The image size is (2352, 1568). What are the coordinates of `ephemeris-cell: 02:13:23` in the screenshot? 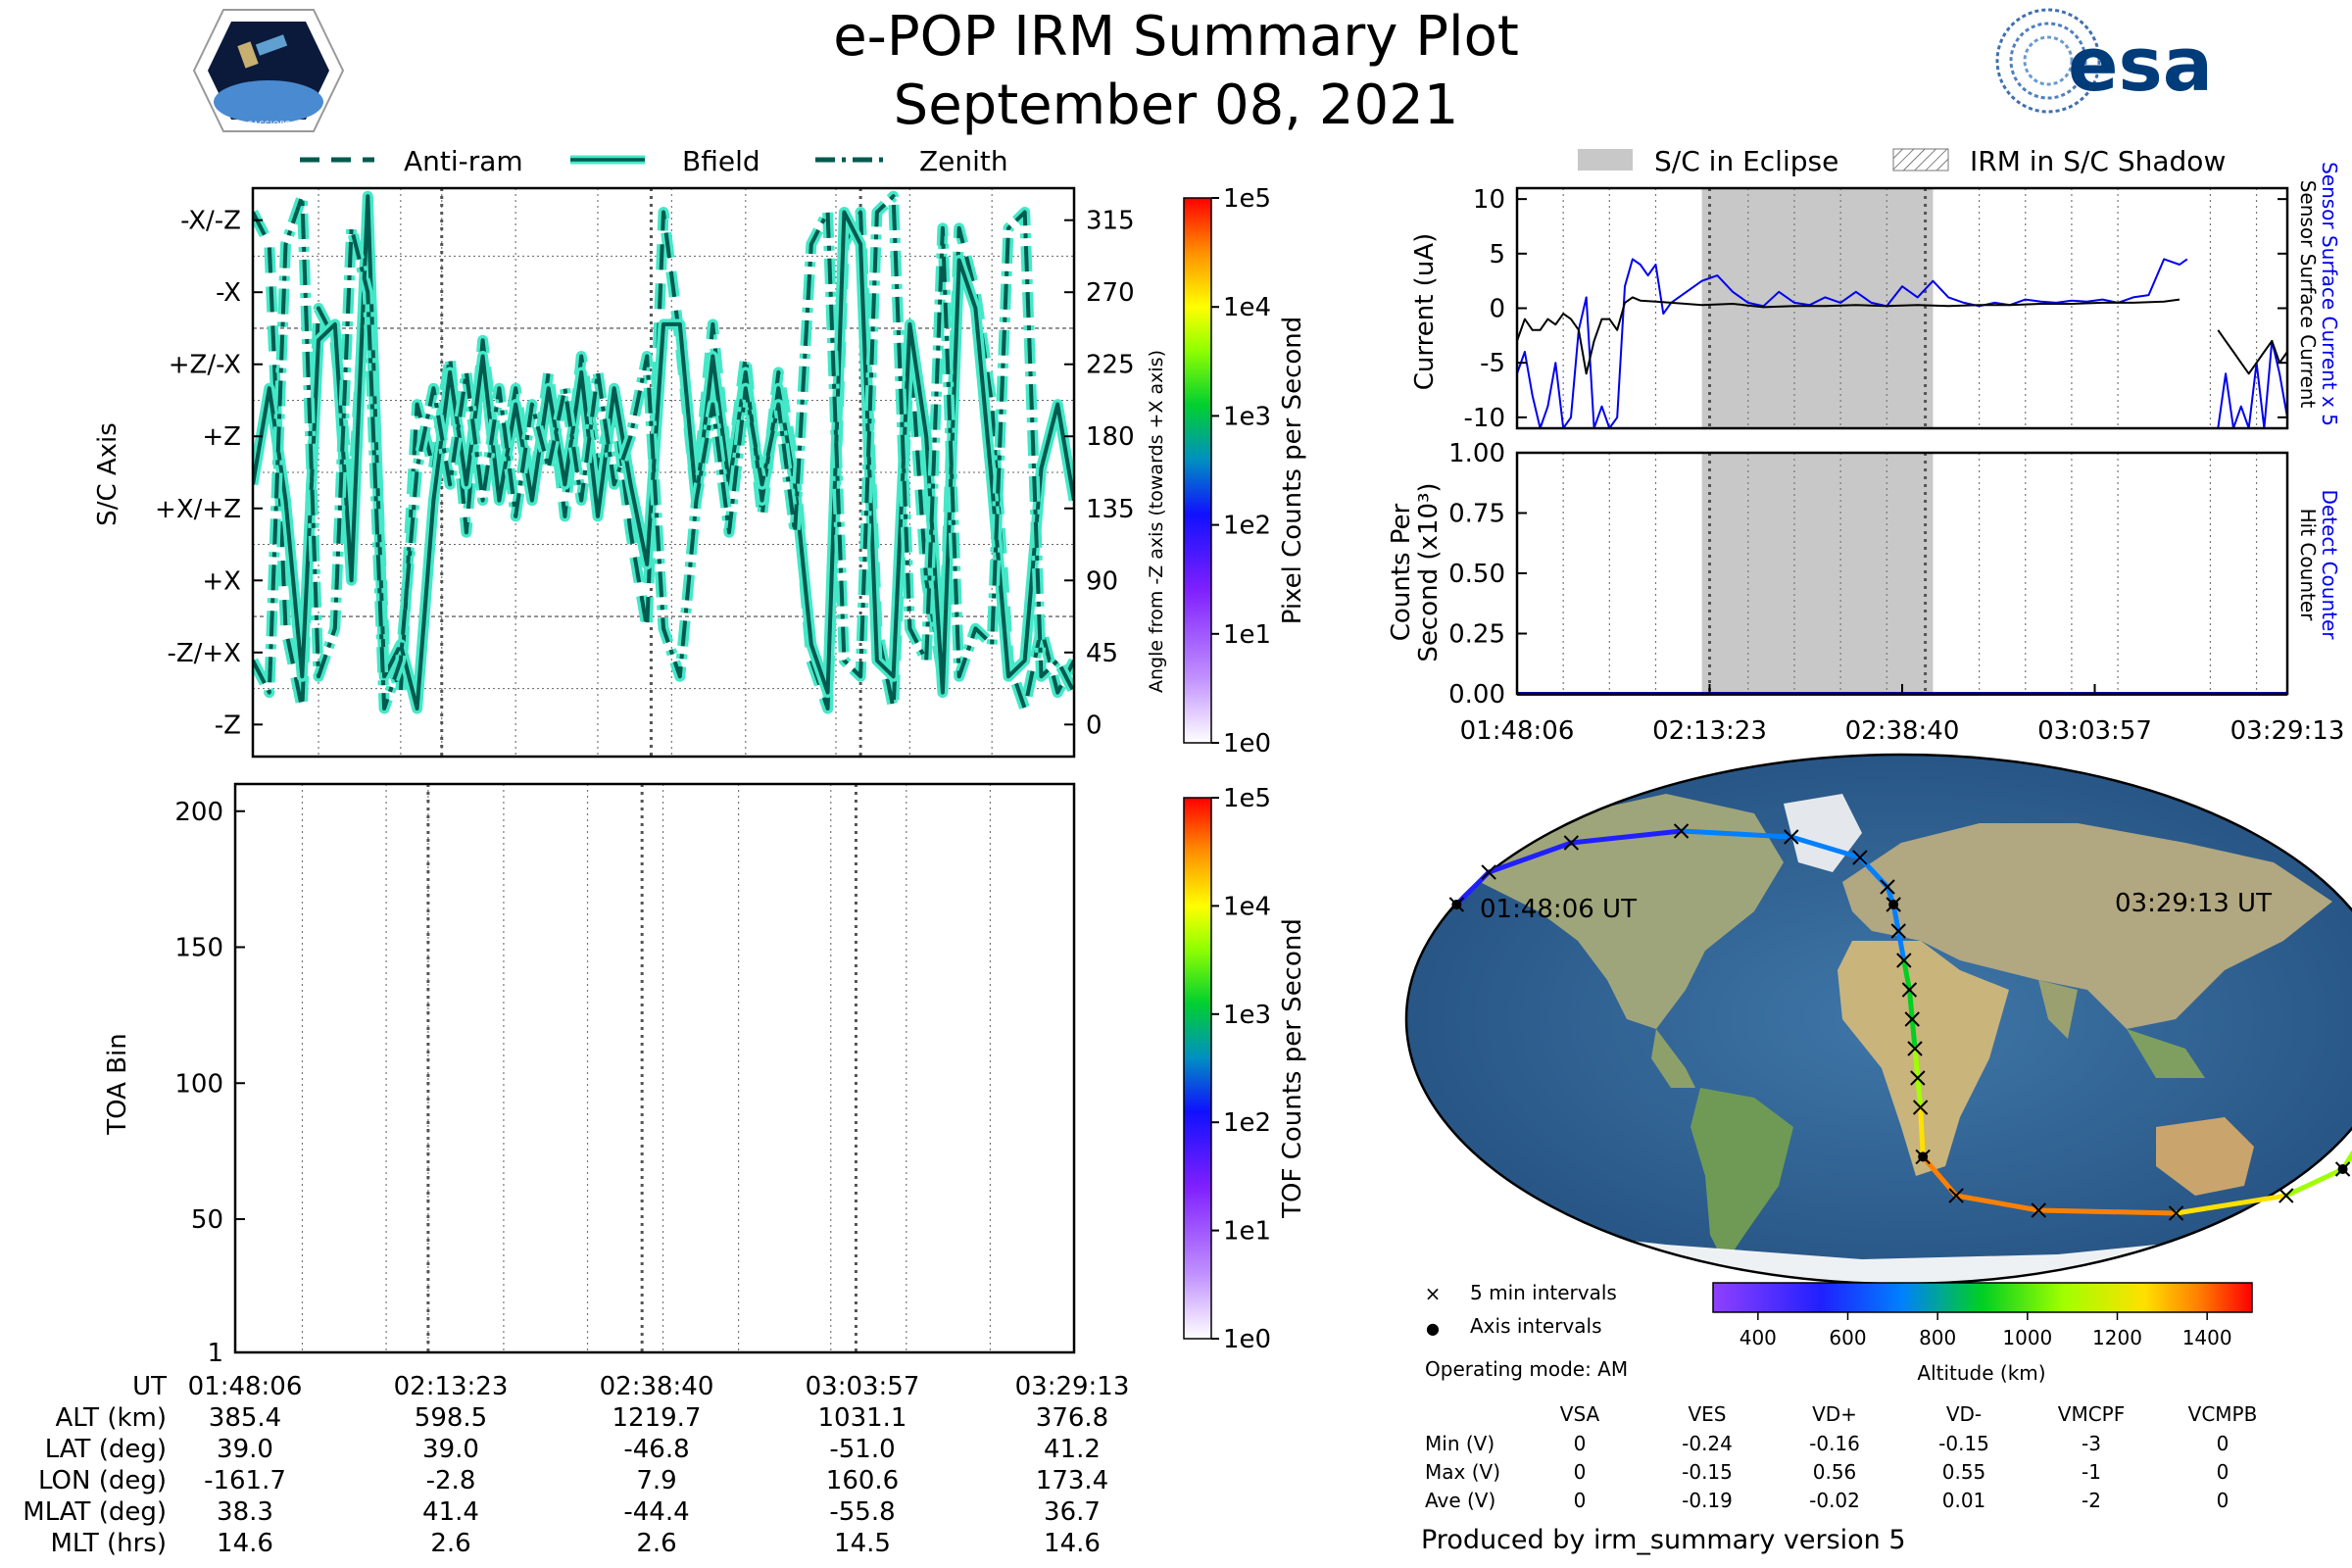 It's located at (451, 1386).